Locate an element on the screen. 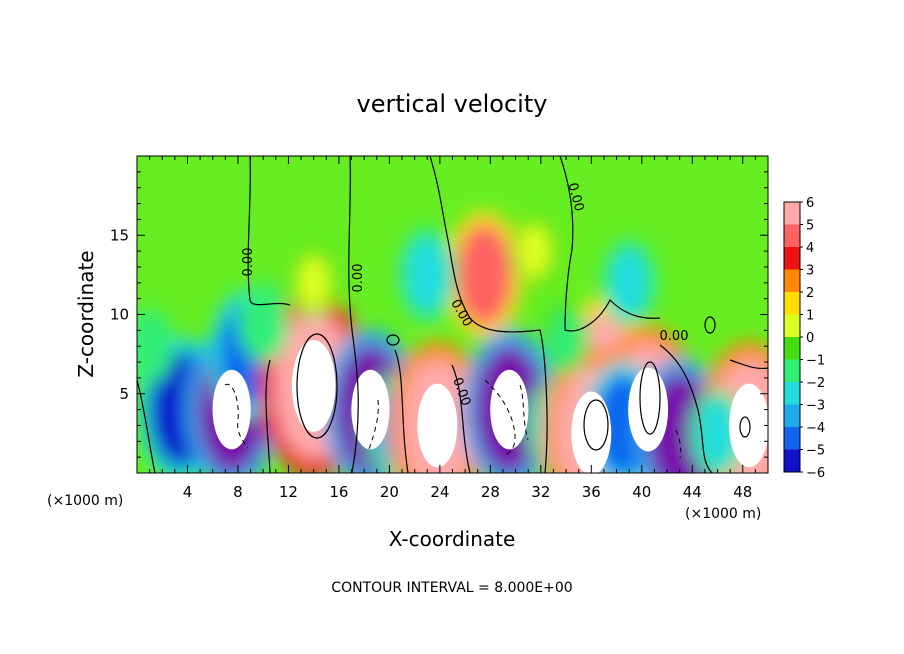 The image size is (904, 654). x-tick-label: 16 is located at coordinates (338, 492).